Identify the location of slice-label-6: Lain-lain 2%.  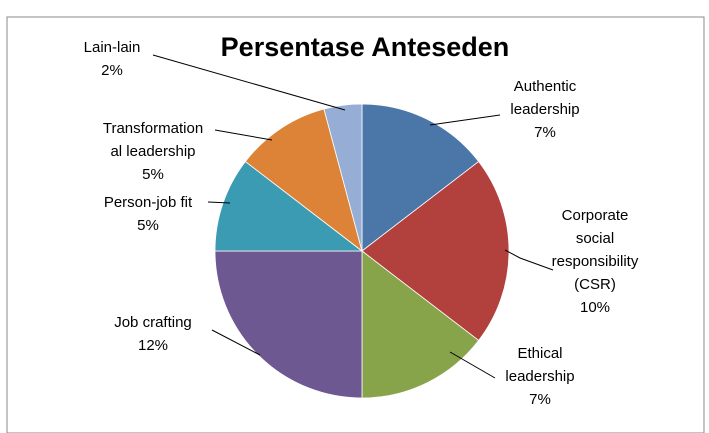
(112, 59).